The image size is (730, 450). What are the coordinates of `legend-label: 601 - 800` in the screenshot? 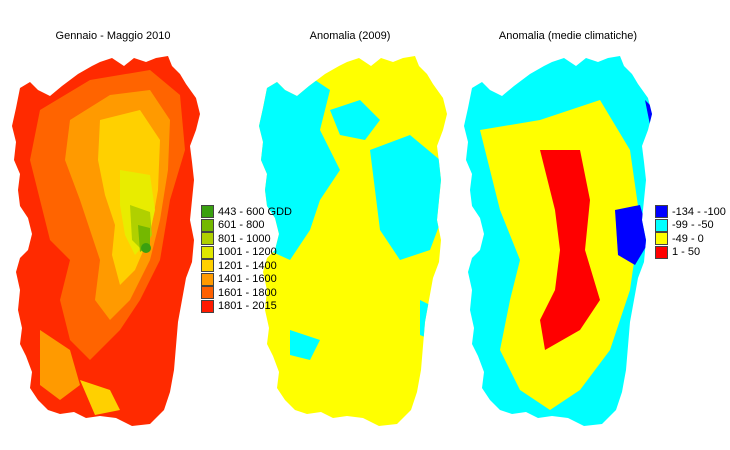 It's located at (241, 225).